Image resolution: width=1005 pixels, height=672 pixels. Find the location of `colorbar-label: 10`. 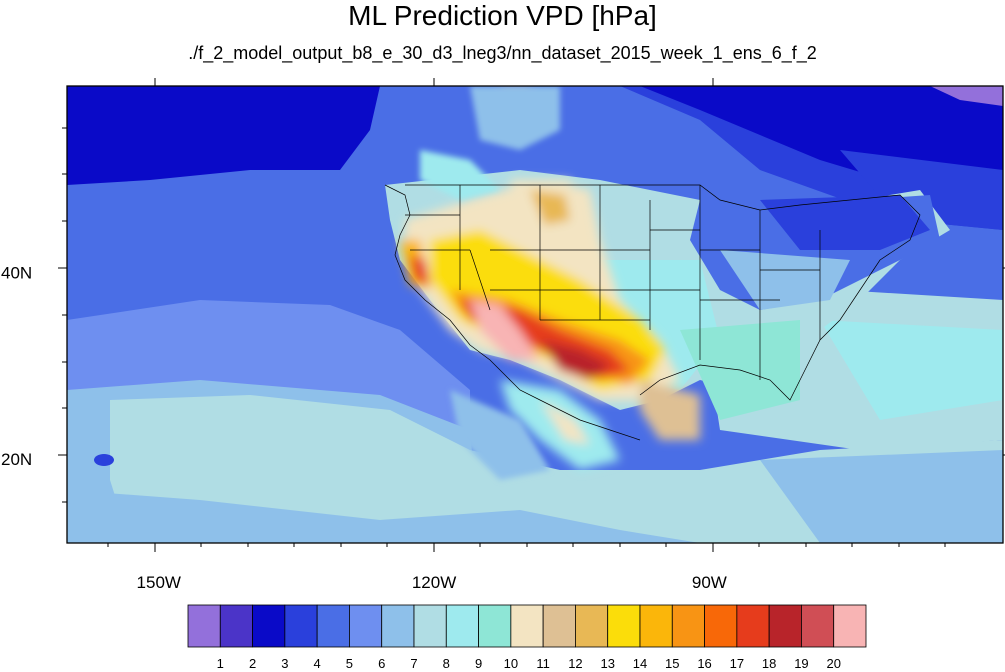

colorbar-label: 10 is located at coordinates (511, 663).